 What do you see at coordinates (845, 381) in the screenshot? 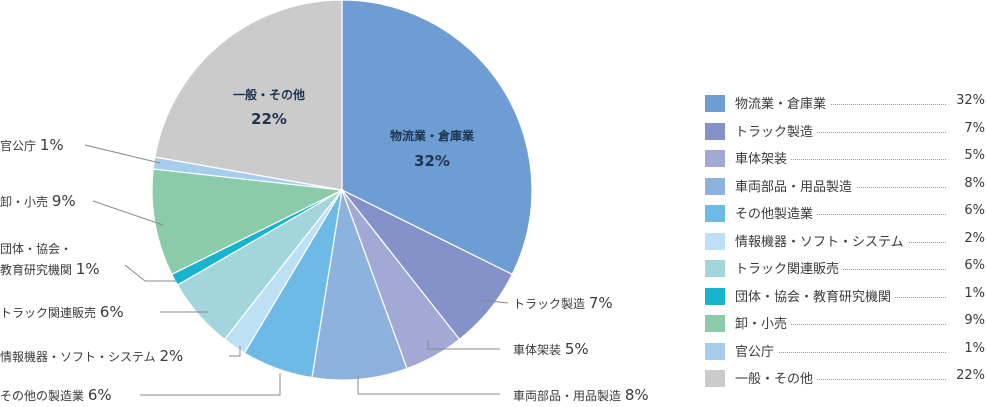
I see `legend-item-10: 一般・その他 22%` at bounding box center [845, 381].